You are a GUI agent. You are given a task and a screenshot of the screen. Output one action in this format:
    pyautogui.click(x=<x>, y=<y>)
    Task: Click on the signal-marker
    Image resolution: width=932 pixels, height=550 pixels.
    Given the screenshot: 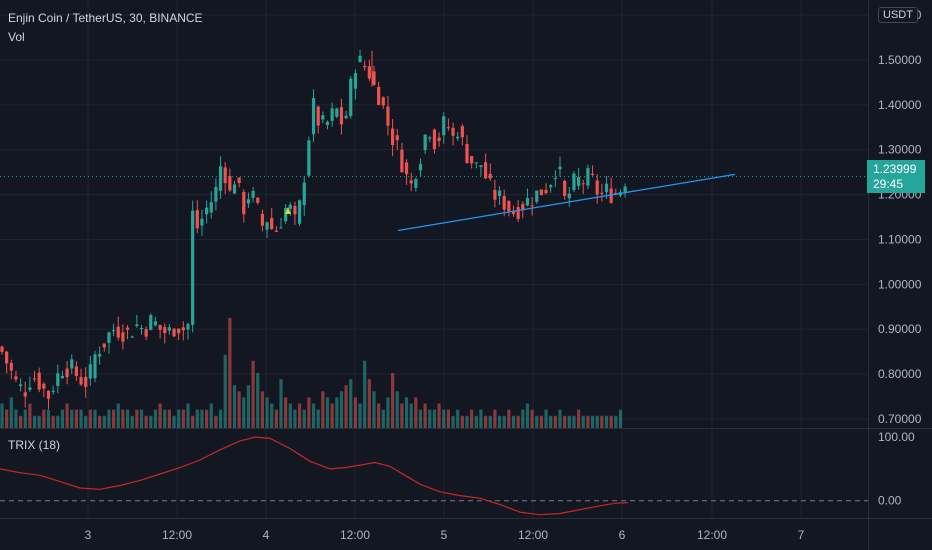 What is the action you would take?
    pyautogui.click(x=288, y=210)
    